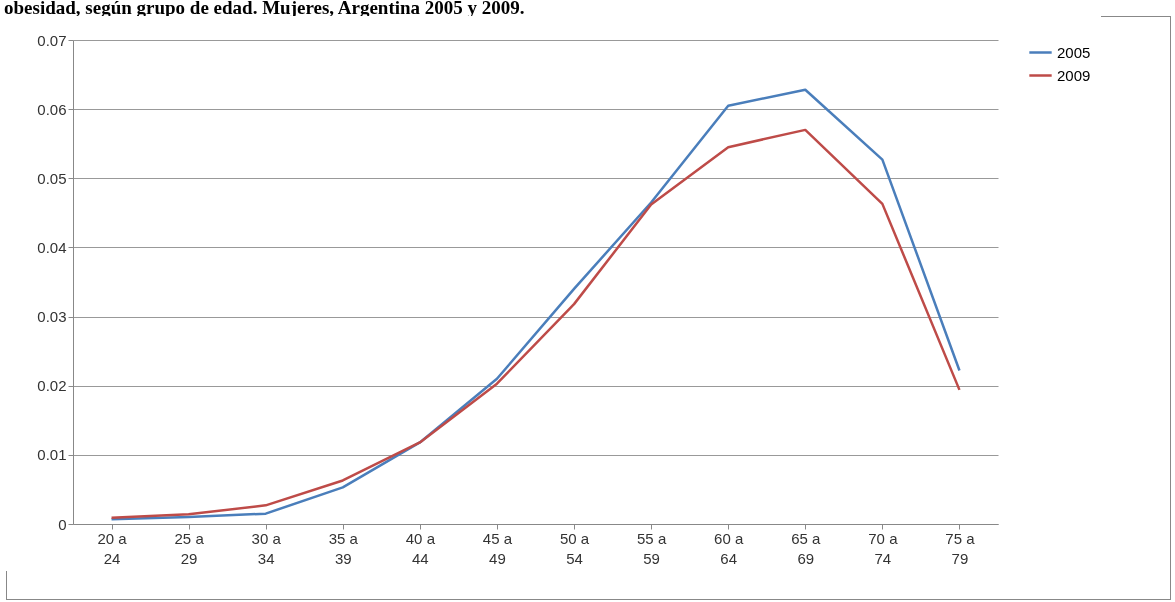  Describe the element at coordinates (883, 548) in the screenshot. I see `x-tick-label: 70 a 74` at that location.